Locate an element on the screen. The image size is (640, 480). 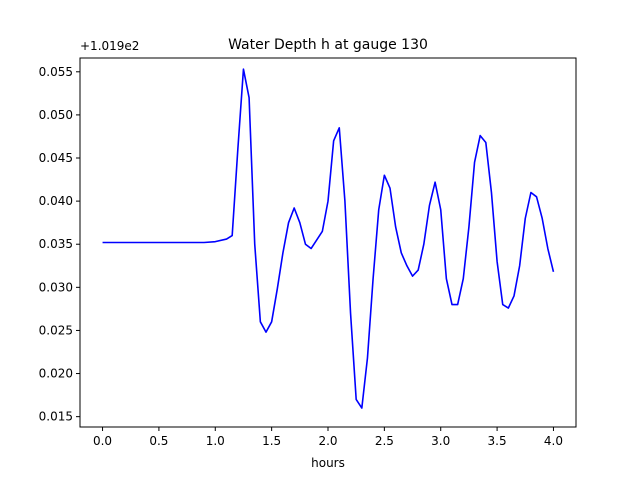
x-tick-label: 1.0 is located at coordinates (215, 441).